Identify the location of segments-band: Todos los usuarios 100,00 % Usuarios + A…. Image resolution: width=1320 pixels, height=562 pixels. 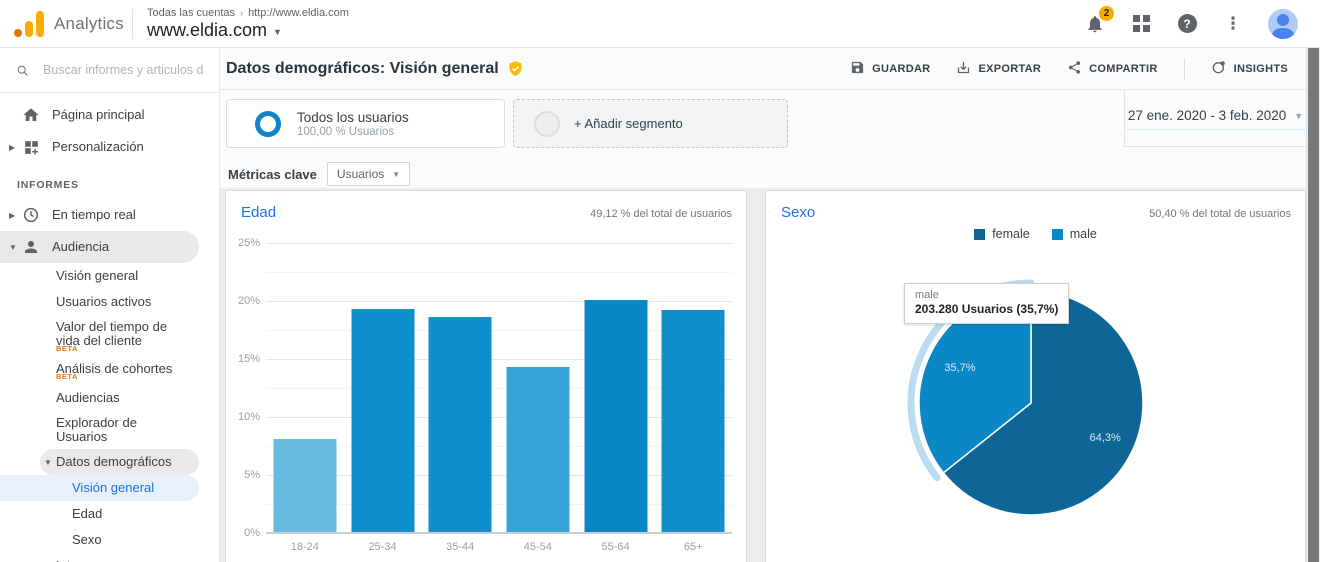
(763, 139).